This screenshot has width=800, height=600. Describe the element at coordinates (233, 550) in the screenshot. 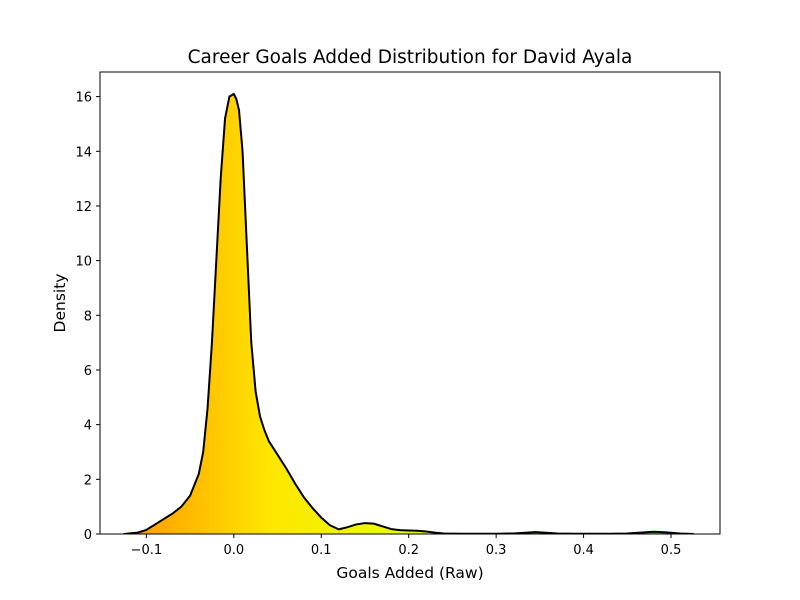

I see `x-tick-label: 0.0` at that location.